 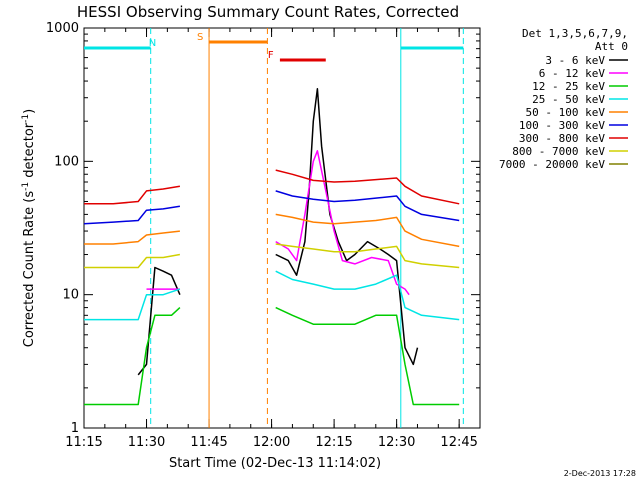 What do you see at coordinates (558, 151) in the screenshot?
I see `legend-label: 800 - 7000 keV` at bounding box center [558, 151].